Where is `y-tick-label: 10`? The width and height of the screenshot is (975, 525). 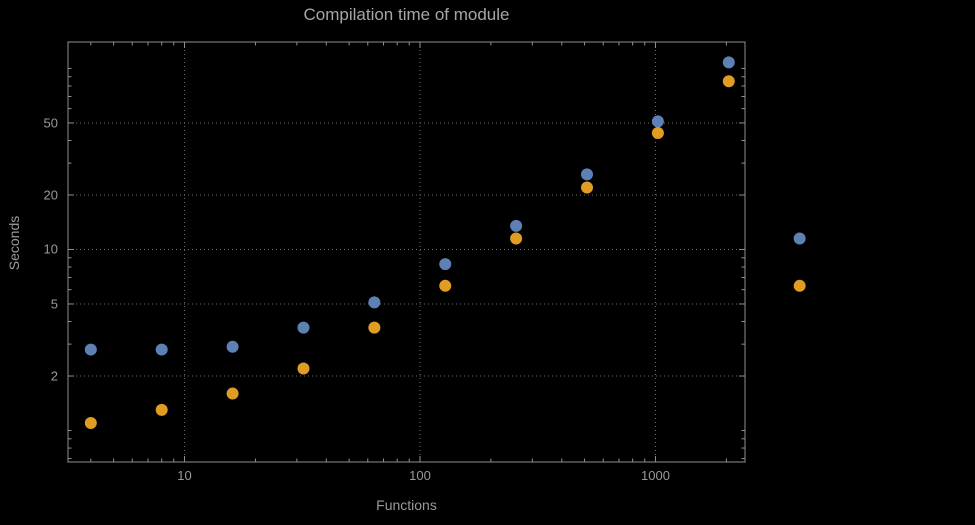 y-tick-label: 10 is located at coordinates (50, 249).